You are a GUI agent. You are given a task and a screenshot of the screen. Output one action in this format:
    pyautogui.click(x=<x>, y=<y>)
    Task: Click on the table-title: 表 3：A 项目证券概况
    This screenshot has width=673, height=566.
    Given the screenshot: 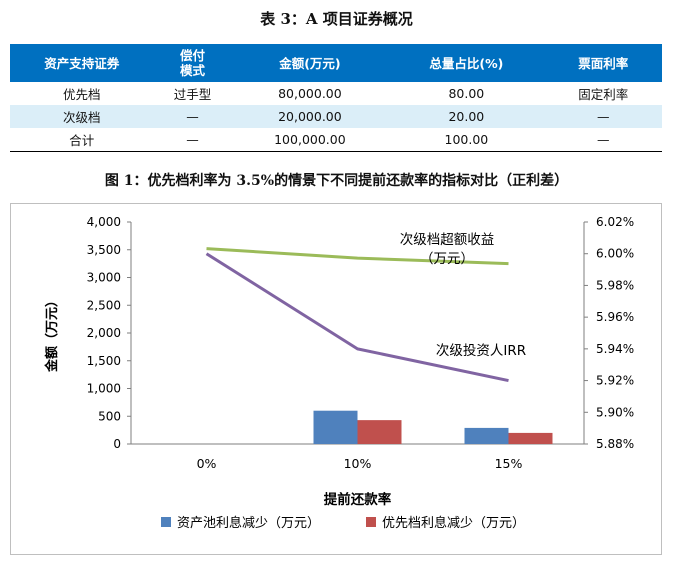 What is the action you would take?
    pyautogui.click(x=336, y=19)
    